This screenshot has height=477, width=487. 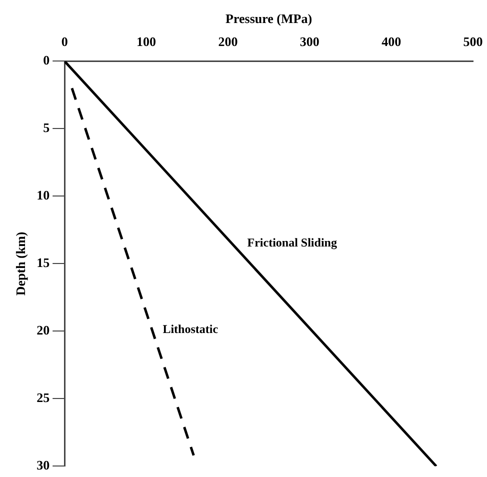 I want to click on x-axis-title: Pressure (MPa), so click(x=269, y=18).